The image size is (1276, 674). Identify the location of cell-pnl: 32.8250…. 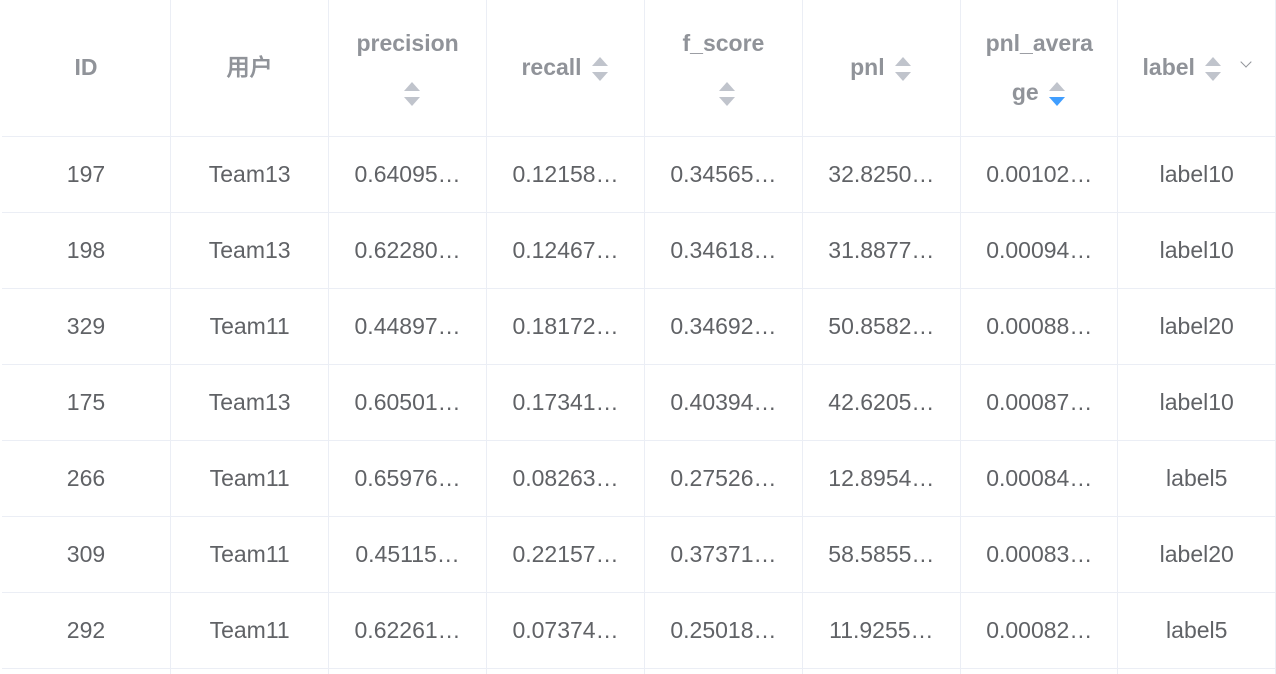
(881, 174).